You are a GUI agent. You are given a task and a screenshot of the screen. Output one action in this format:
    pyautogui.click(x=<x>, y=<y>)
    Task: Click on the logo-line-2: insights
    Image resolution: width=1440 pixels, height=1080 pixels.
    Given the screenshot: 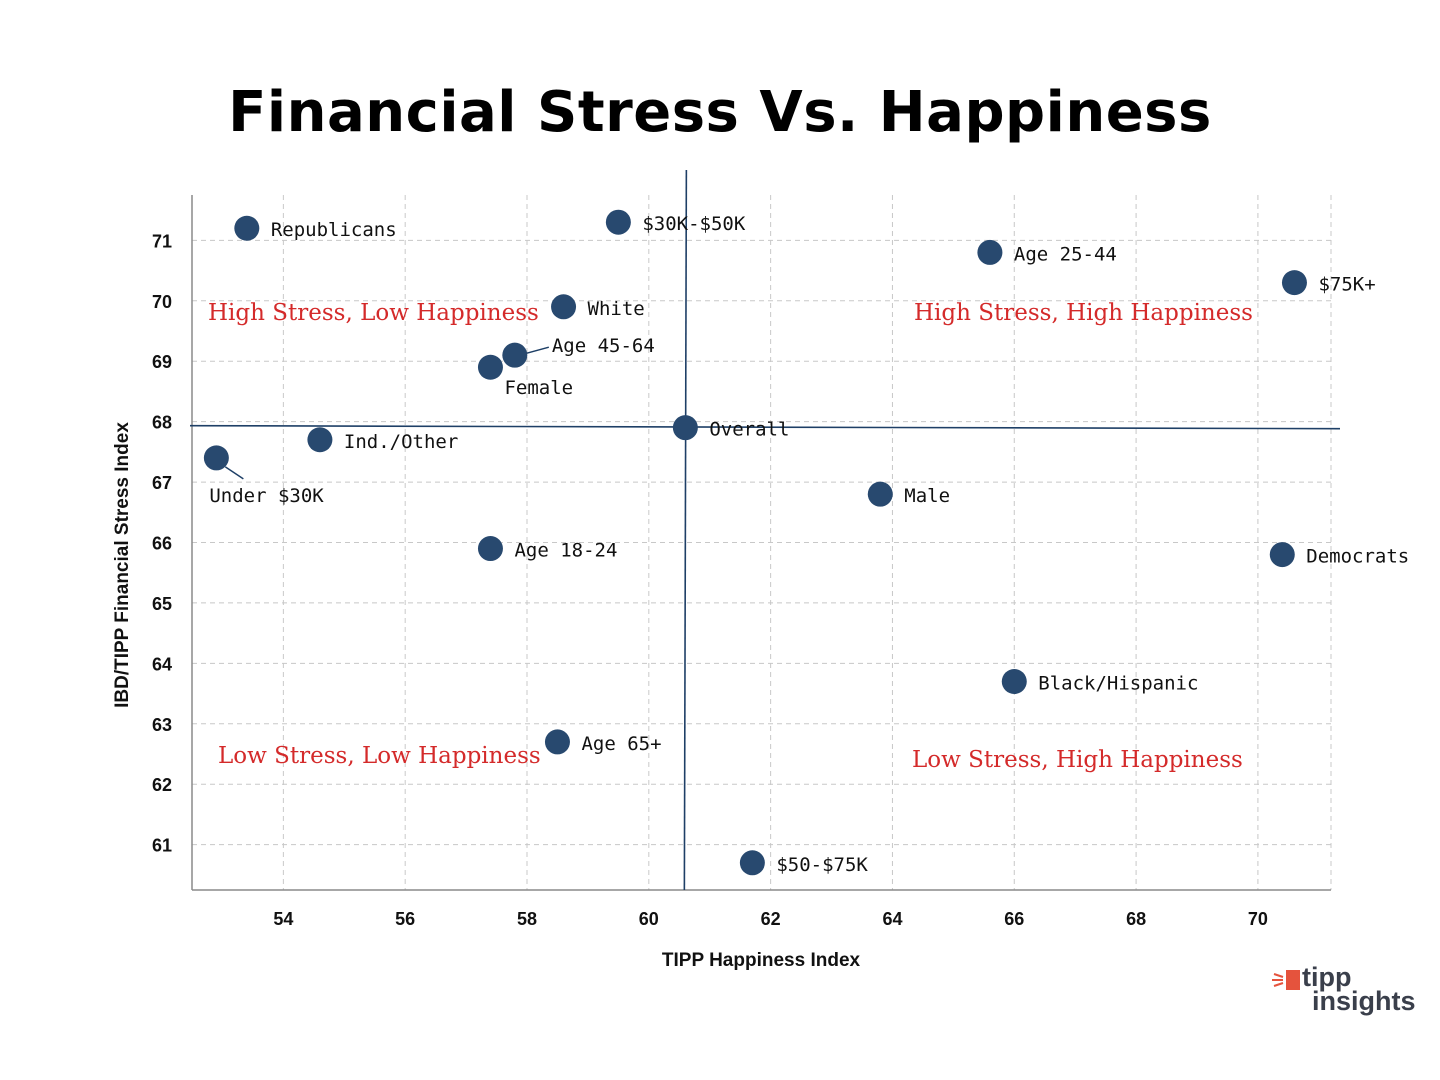 What is the action you would take?
    pyautogui.click(x=1364, y=1001)
    